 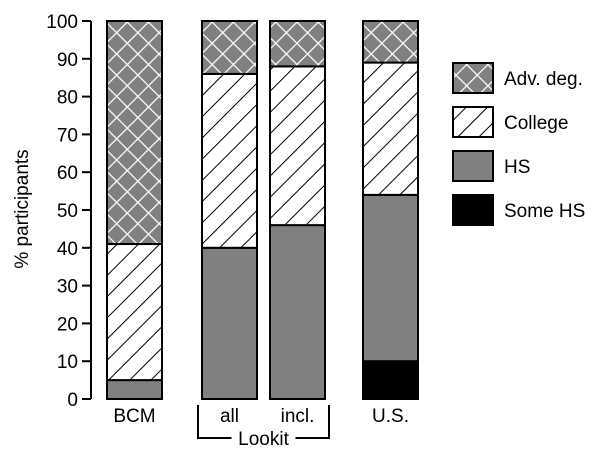 I want to click on bar-stack-all, so click(x=229, y=210).